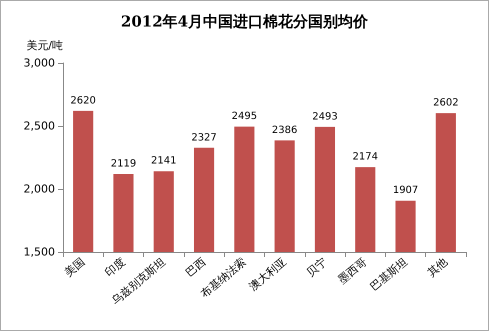  What do you see at coordinates (405, 190) in the screenshot?
I see `data-label: 1907` at bounding box center [405, 190].